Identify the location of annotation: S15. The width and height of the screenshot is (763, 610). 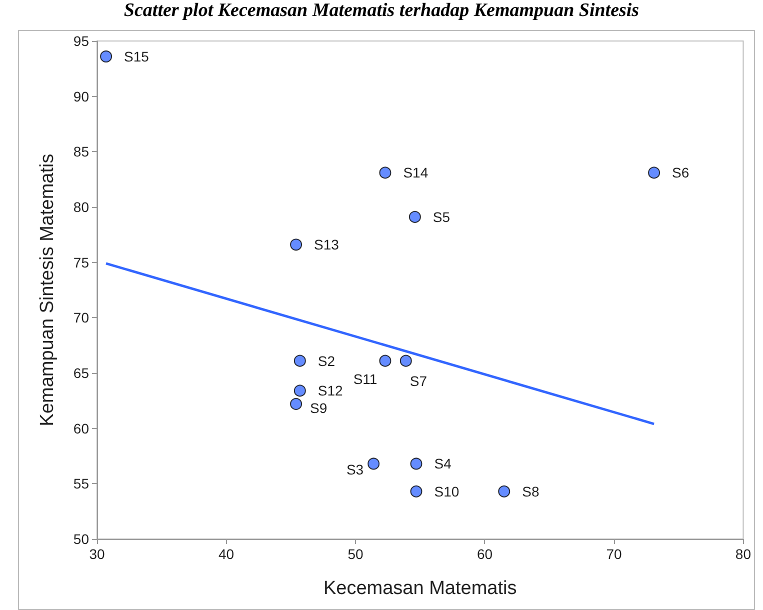
(137, 56).